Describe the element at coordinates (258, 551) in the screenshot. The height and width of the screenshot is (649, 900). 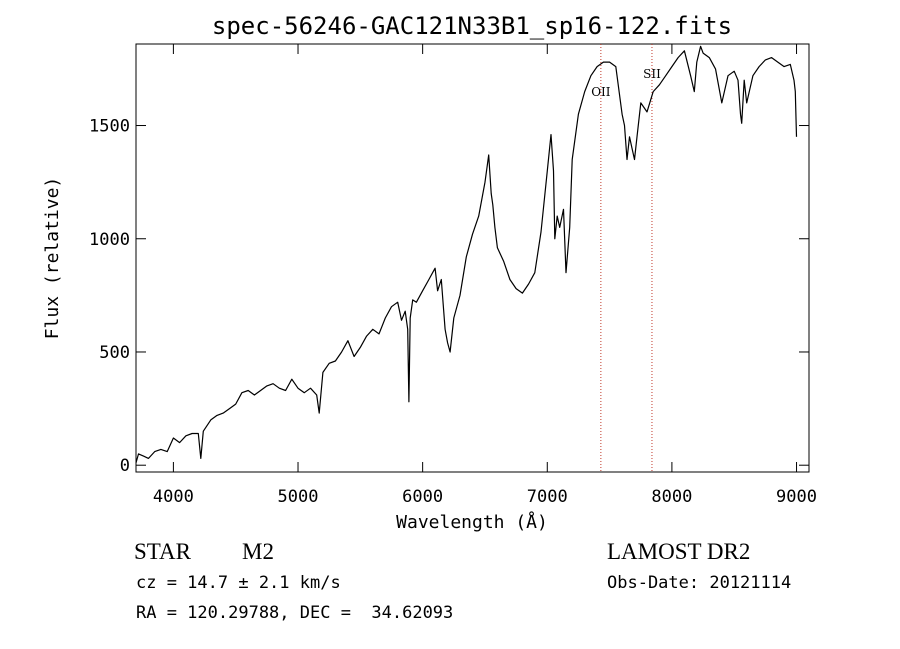
I see `object-subclass: M2` at that location.